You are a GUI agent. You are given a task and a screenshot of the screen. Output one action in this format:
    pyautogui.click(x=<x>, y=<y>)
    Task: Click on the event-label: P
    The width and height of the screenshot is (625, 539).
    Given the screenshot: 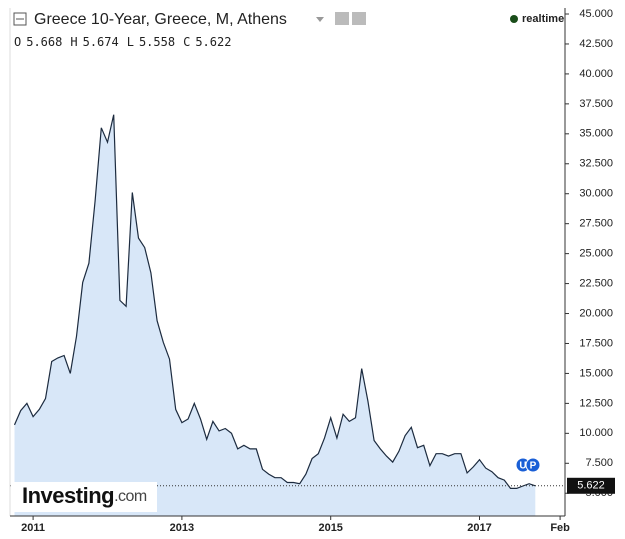 What is the action you would take?
    pyautogui.click(x=533, y=466)
    